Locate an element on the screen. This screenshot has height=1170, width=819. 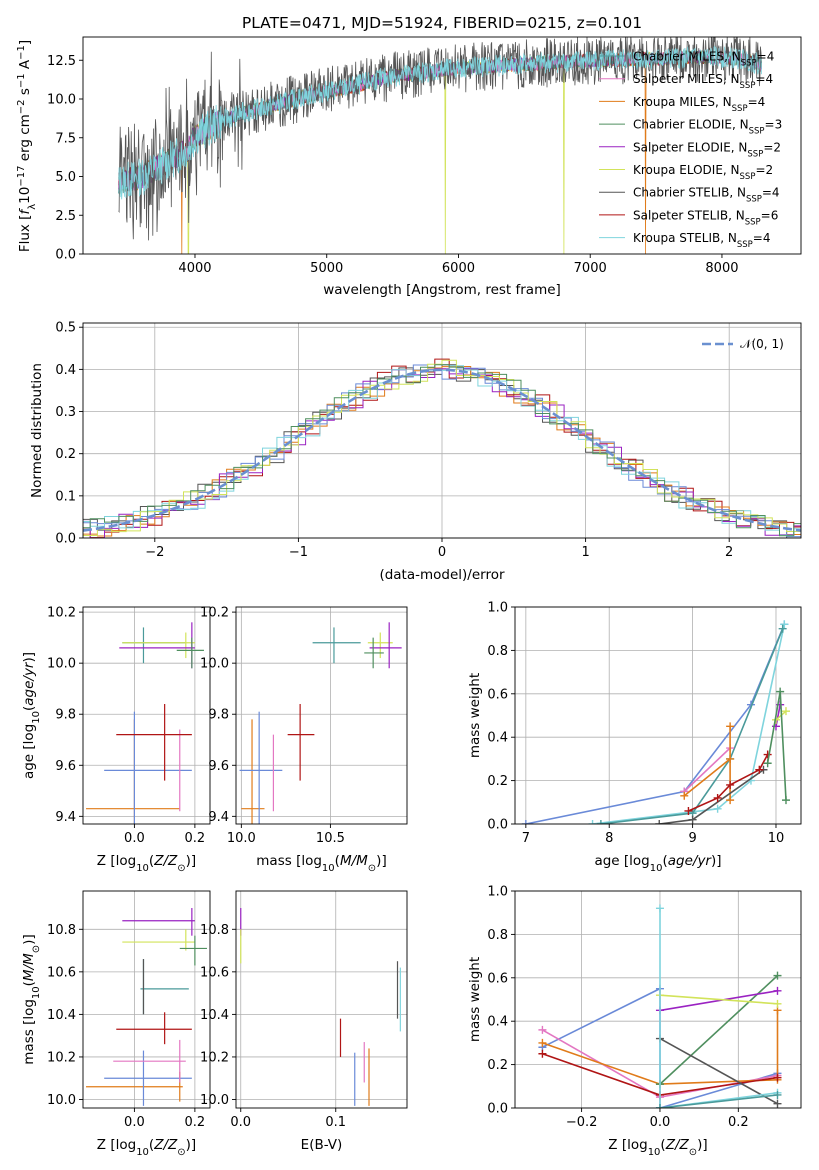
spectrum-ylabel: Flux [fλ10−17 erg cm−2 s−1 A−1] is located at coordinates (27, 146).